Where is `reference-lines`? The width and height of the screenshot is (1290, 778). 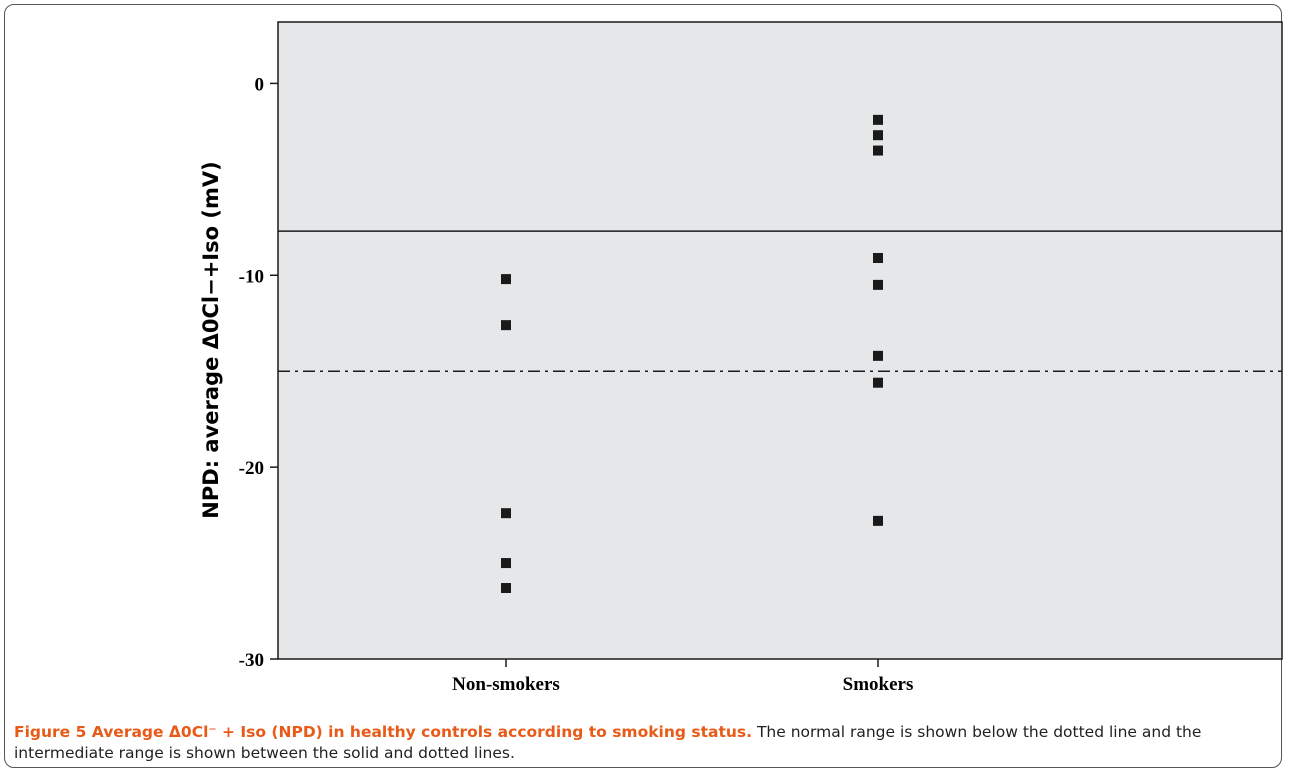 reference-lines is located at coordinates (780, 301).